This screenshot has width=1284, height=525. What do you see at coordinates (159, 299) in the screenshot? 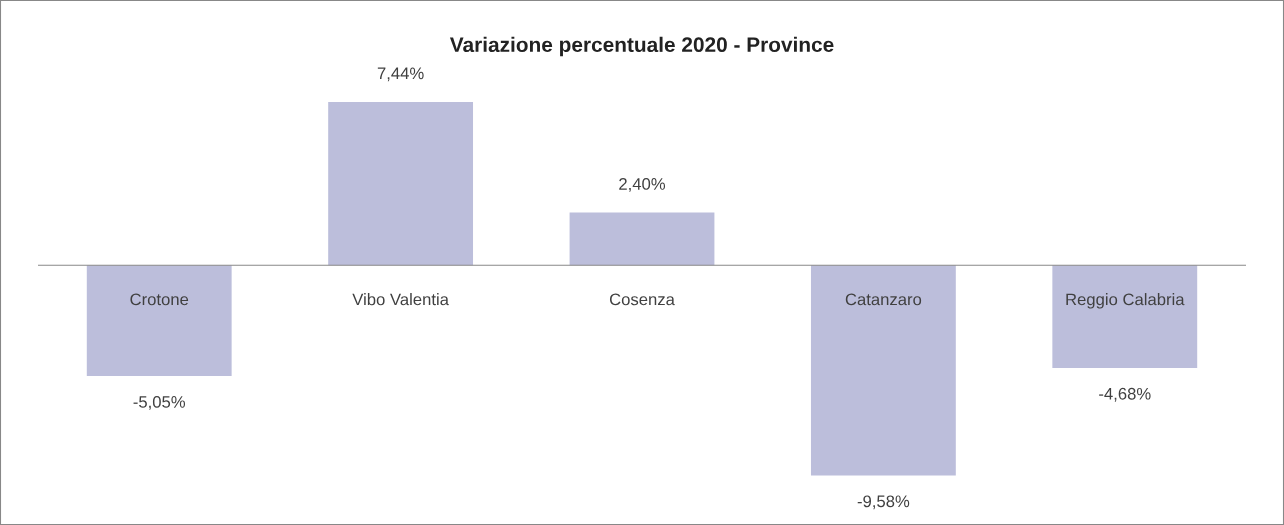
I see `x-tick-label: Crotone` at bounding box center [159, 299].